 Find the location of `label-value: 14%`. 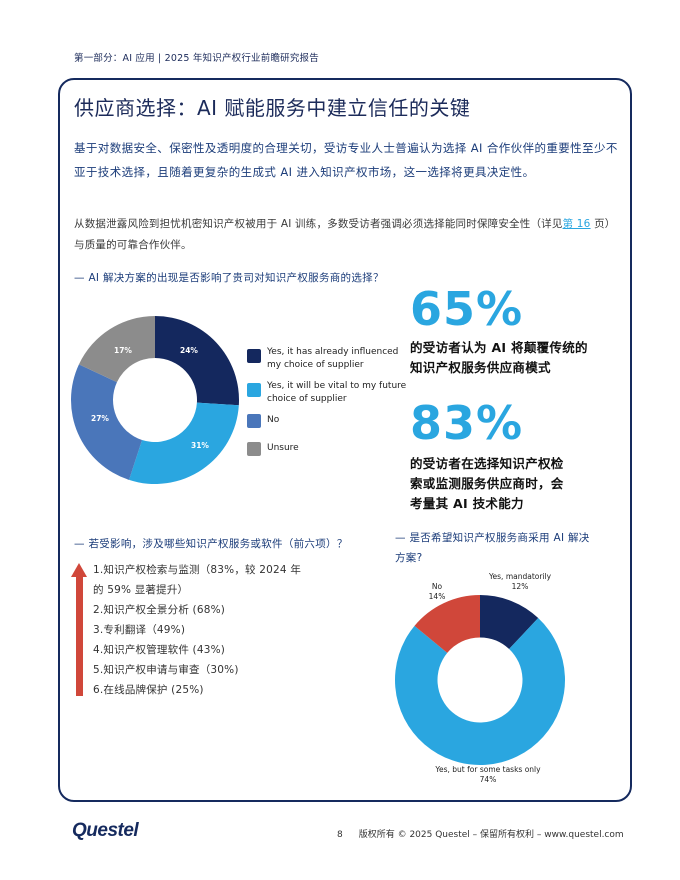

label-value: 14% is located at coordinates (437, 596).